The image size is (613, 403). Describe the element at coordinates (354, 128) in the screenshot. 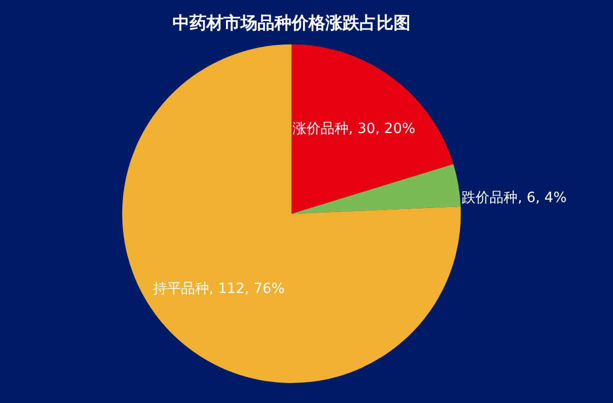

I see `slice-label: 涨价品种, 30, 20%` at that location.